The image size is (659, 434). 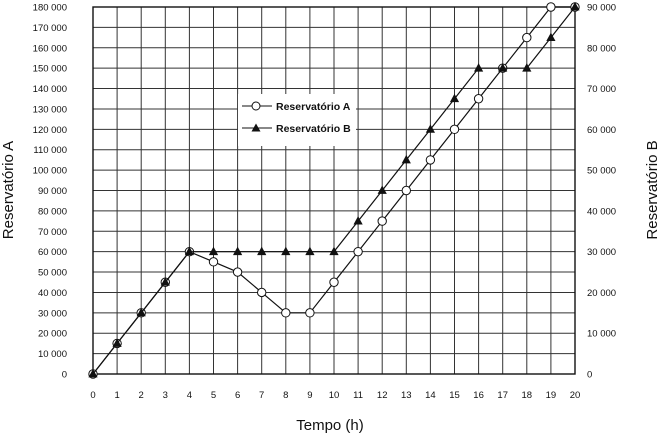 I want to click on y-right-tick-label: 40 000, so click(x=601, y=211).